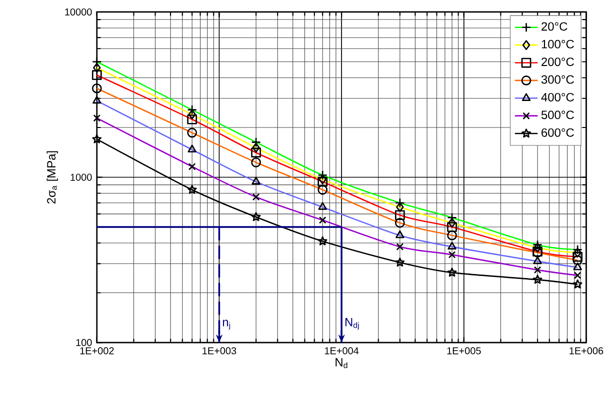 The height and width of the screenshot is (402, 608). Describe the element at coordinates (558, 61) in the screenshot. I see `legend-label: 200°C` at that location.